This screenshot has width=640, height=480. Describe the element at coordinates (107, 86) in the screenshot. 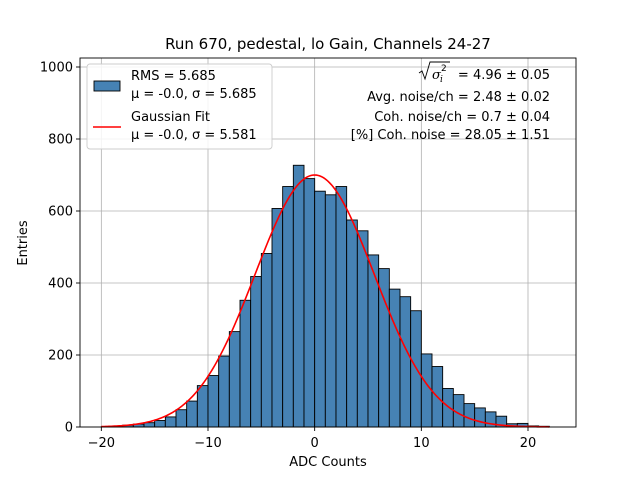

I see `legend-histogram-swatch` at that location.